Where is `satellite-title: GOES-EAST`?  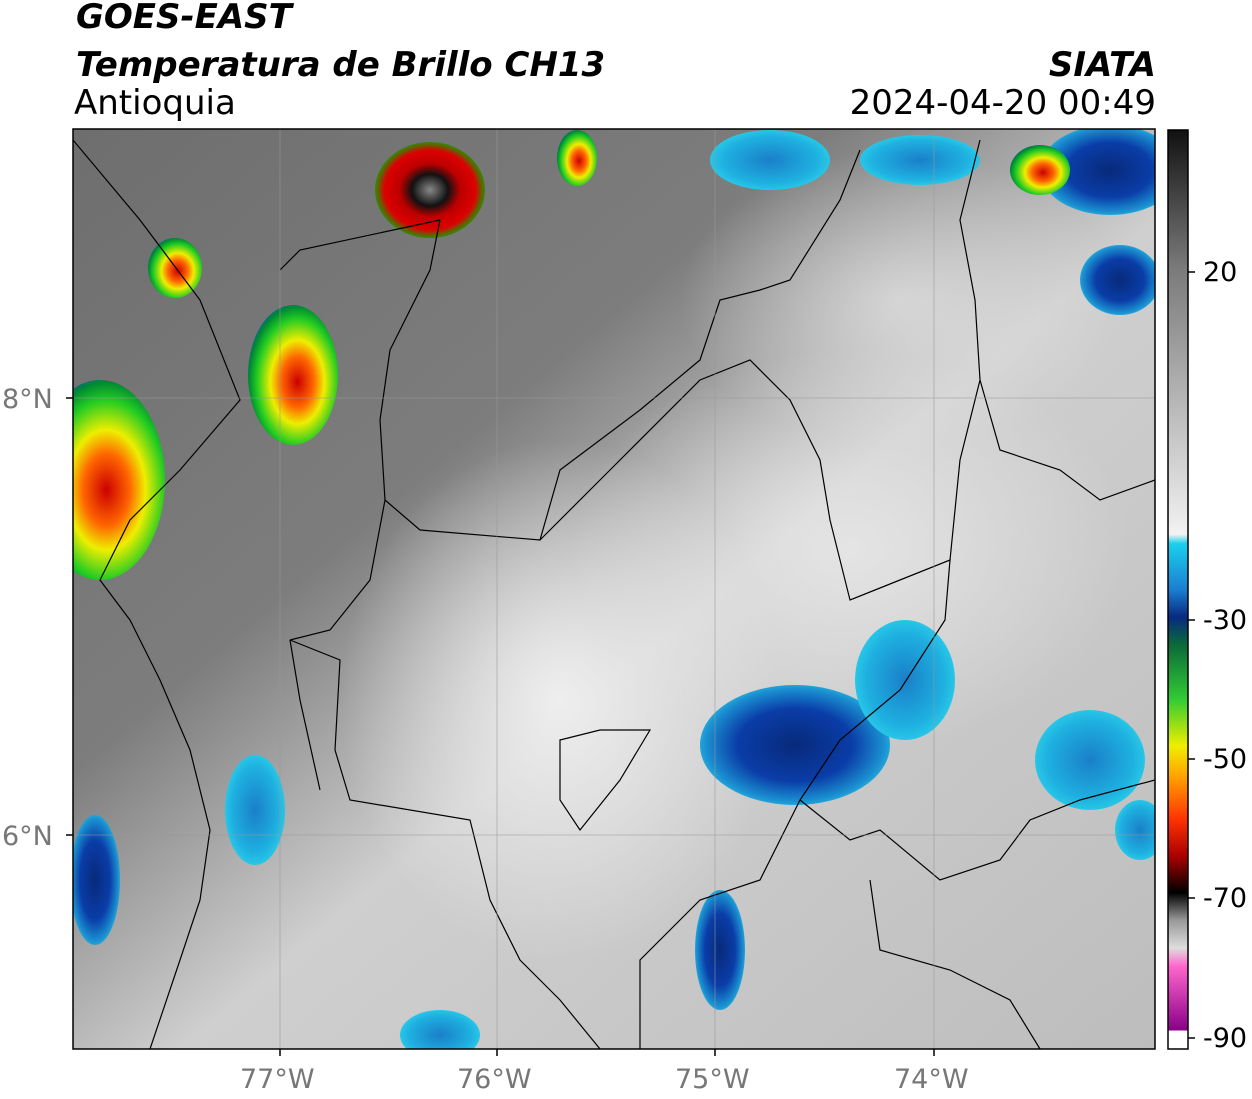 satellite-title: GOES-EAST is located at coordinates (184, 18).